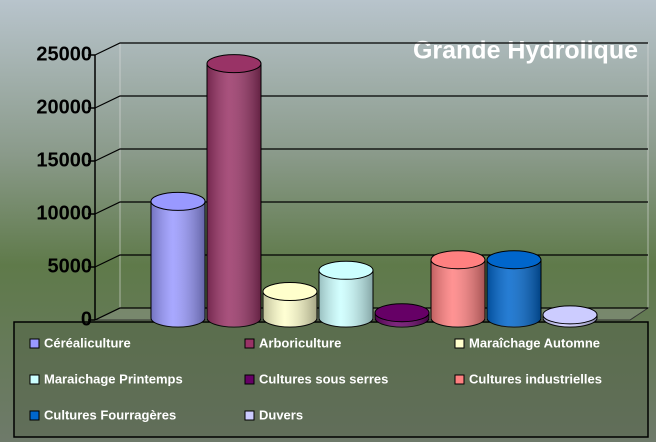 The height and width of the screenshot is (442, 656). I want to click on legend-label: Duvers, so click(281, 414).